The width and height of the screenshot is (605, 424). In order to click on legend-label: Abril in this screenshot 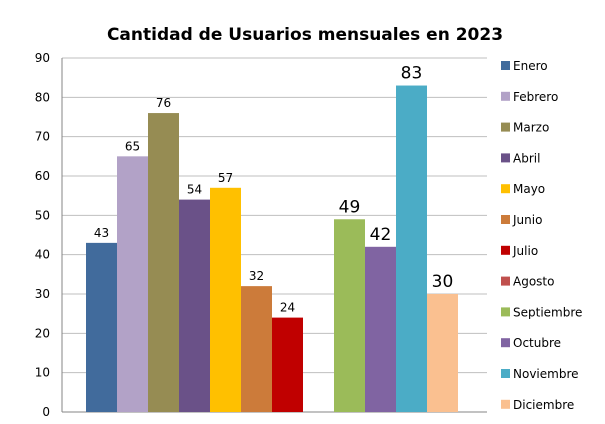, I will do `click(526, 158)`.